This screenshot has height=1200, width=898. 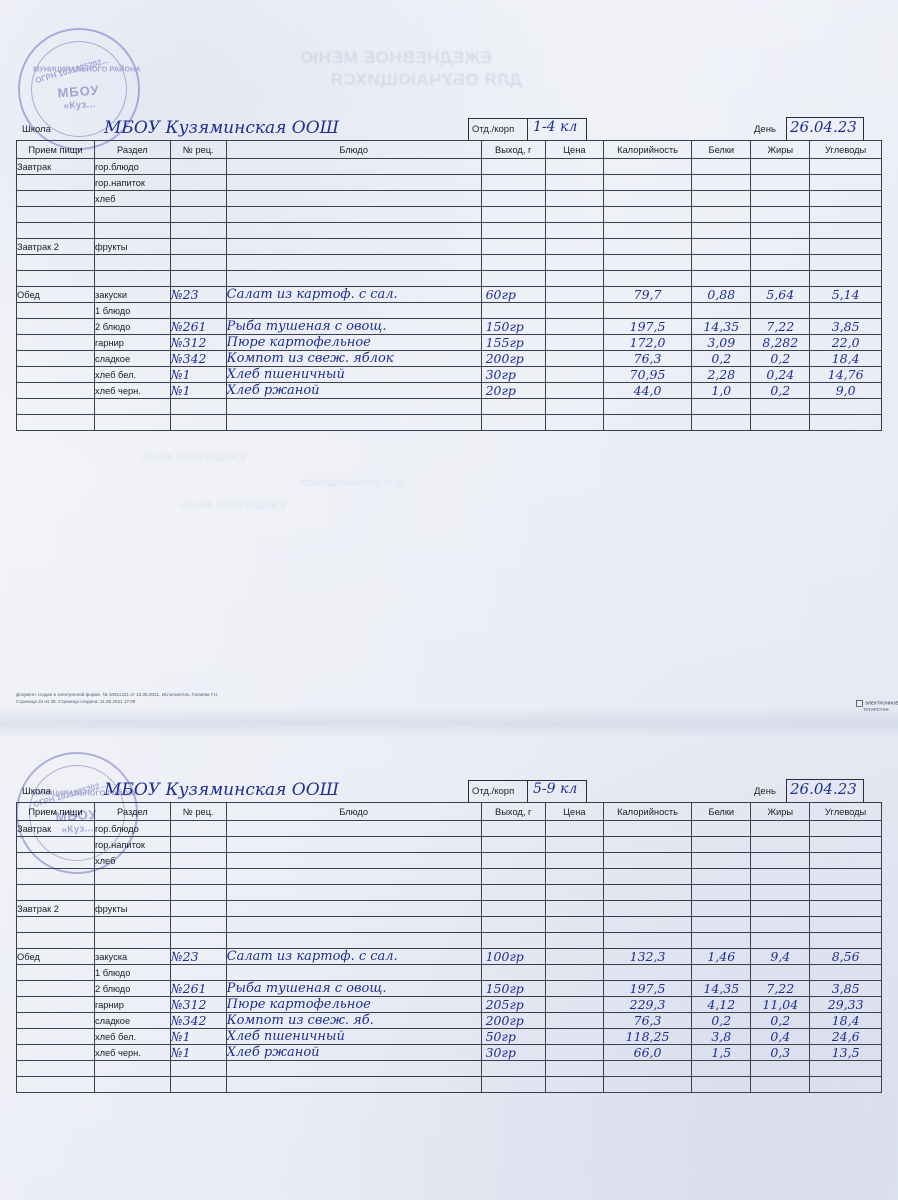 I want to click on cell-calories: 132,3, so click(x=647, y=956).